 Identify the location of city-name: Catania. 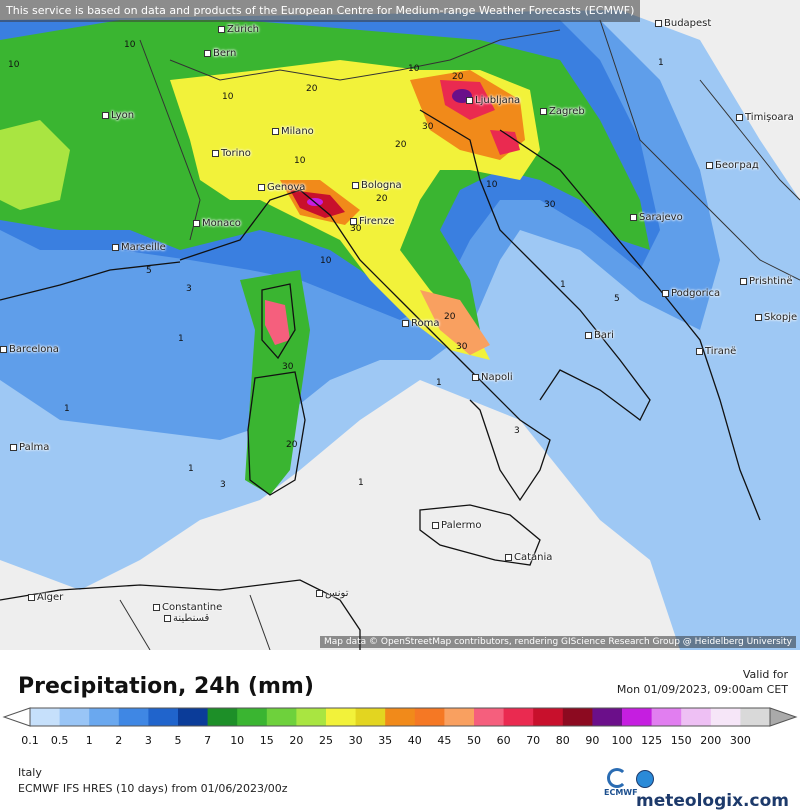
(533, 557).